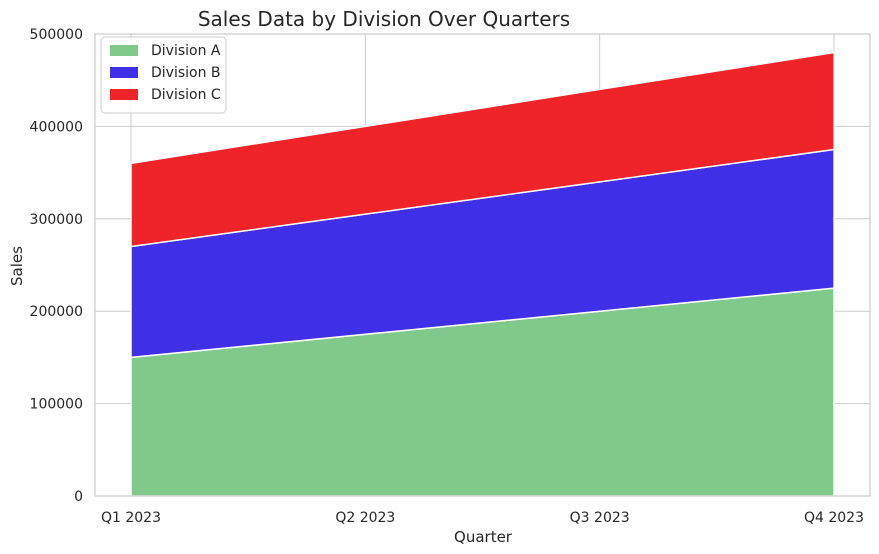 The height and width of the screenshot is (554, 879). What do you see at coordinates (384, 19) in the screenshot?
I see `chart-title: Sales Data by Division Over Quarters` at bounding box center [384, 19].